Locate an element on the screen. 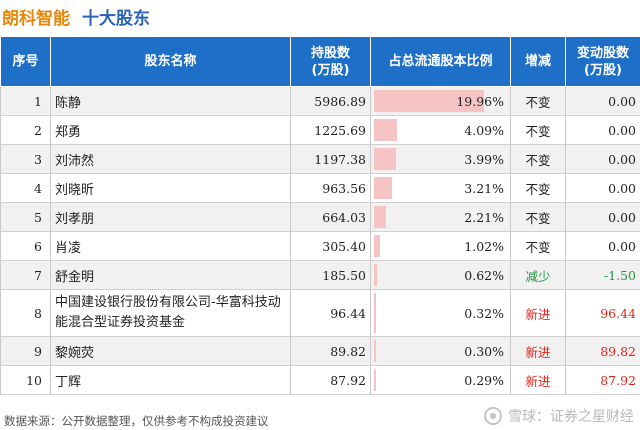 This screenshot has height=430, width=640. header-row: 序号 股东名称 持股数 (万股) 占总流通股本比例 增减 变动股数 (万股) is located at coordinates (320, 61).